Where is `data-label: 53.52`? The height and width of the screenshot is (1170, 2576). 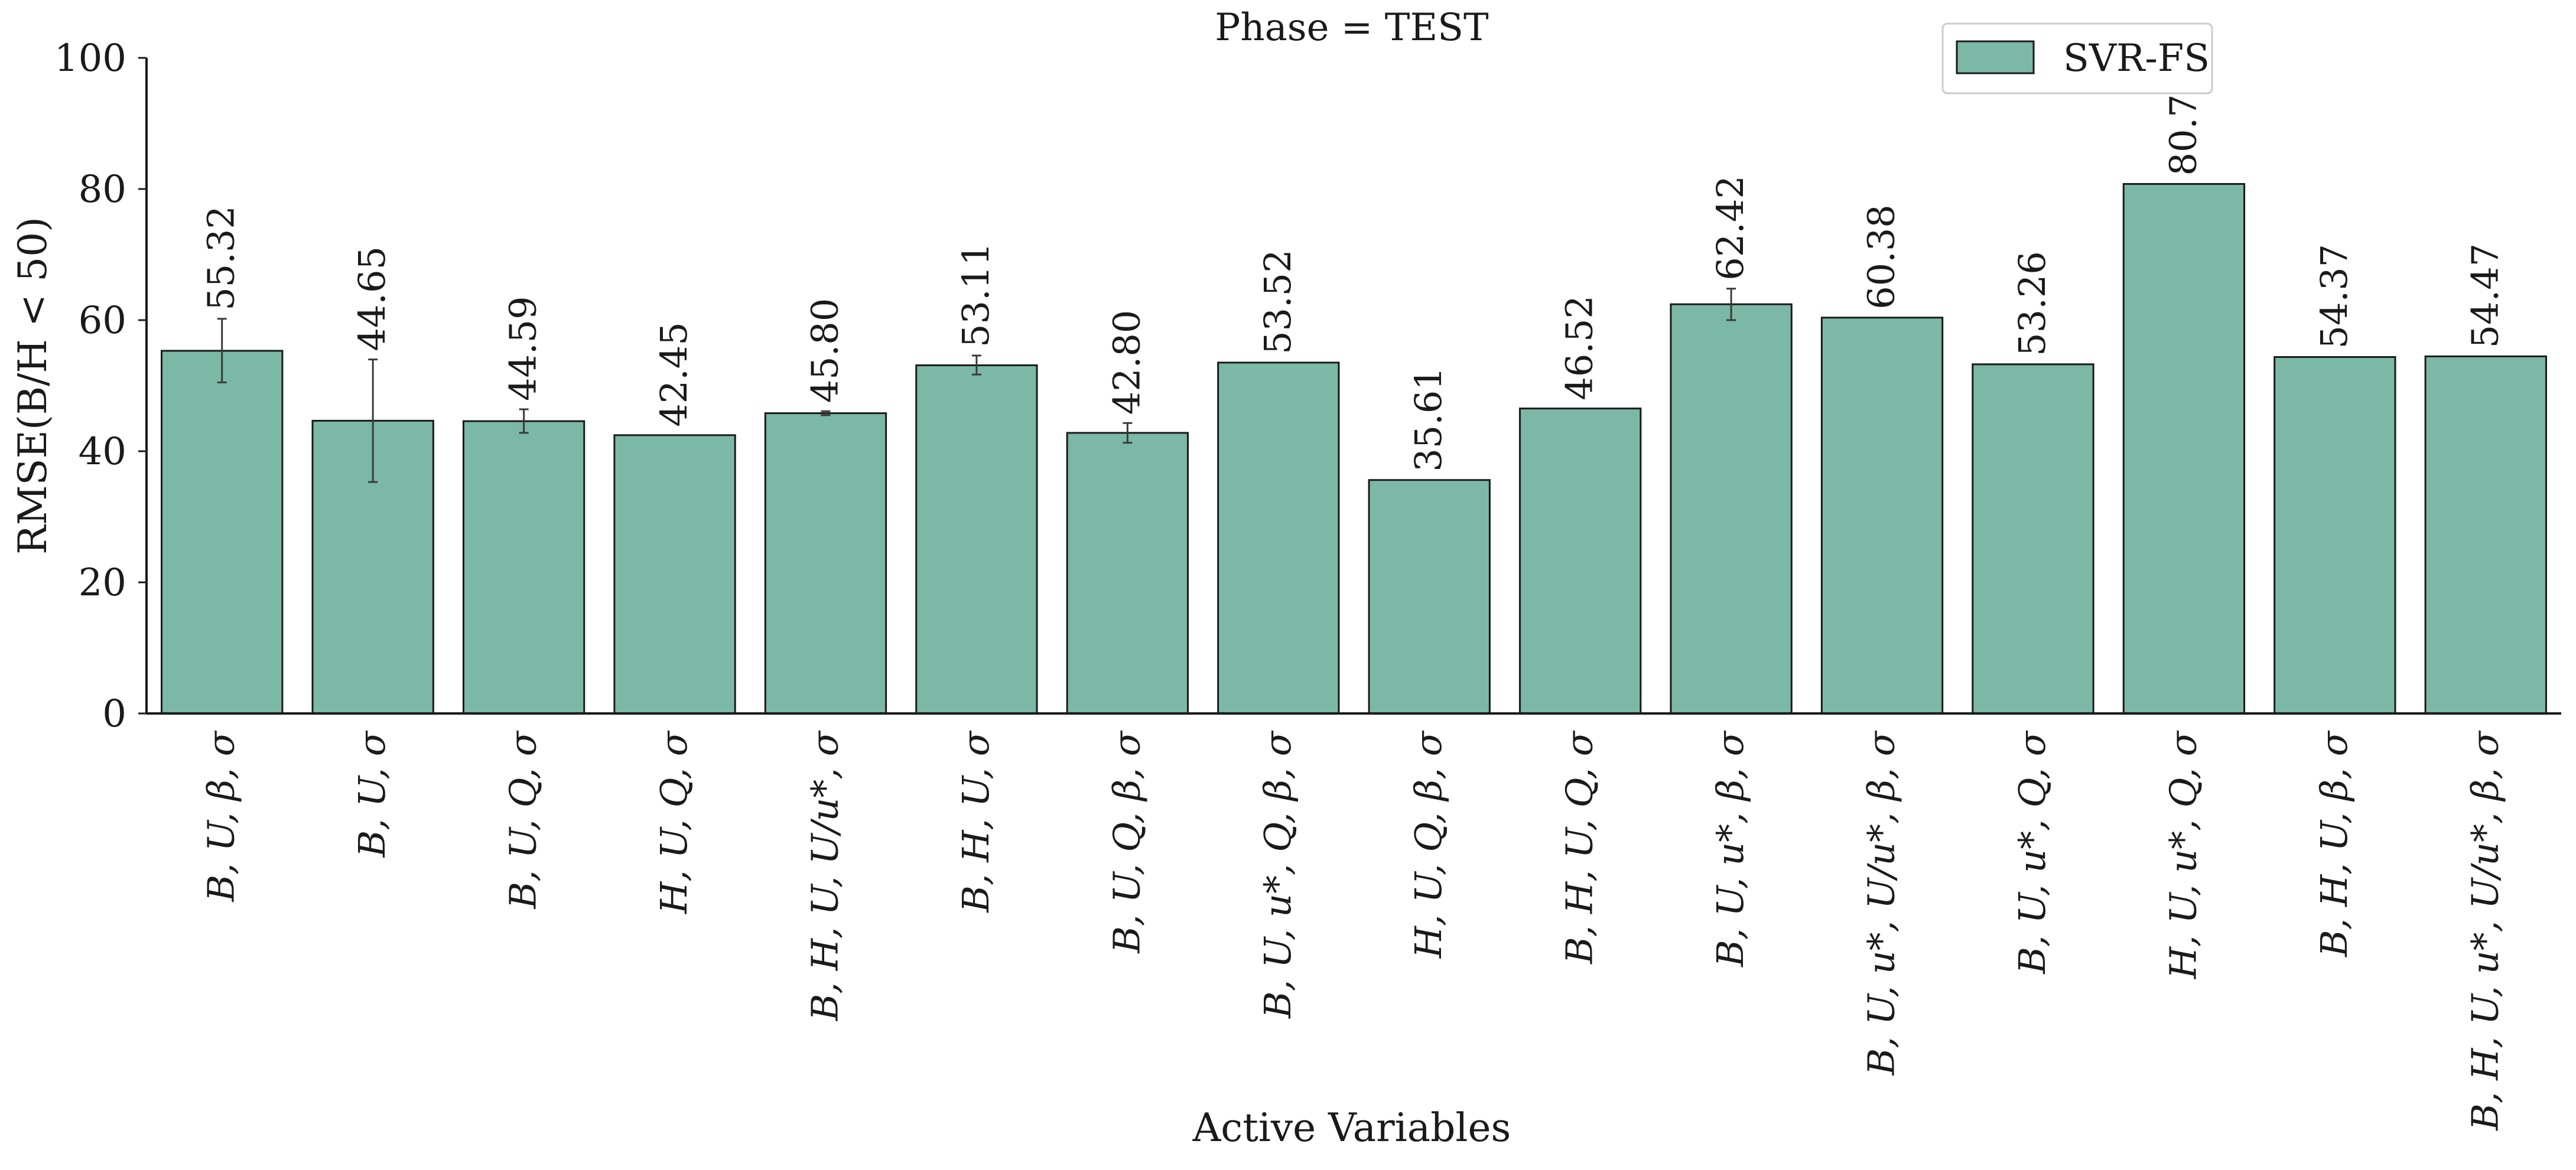 data-label: 53.52 is located at coordinates (1278, 301).